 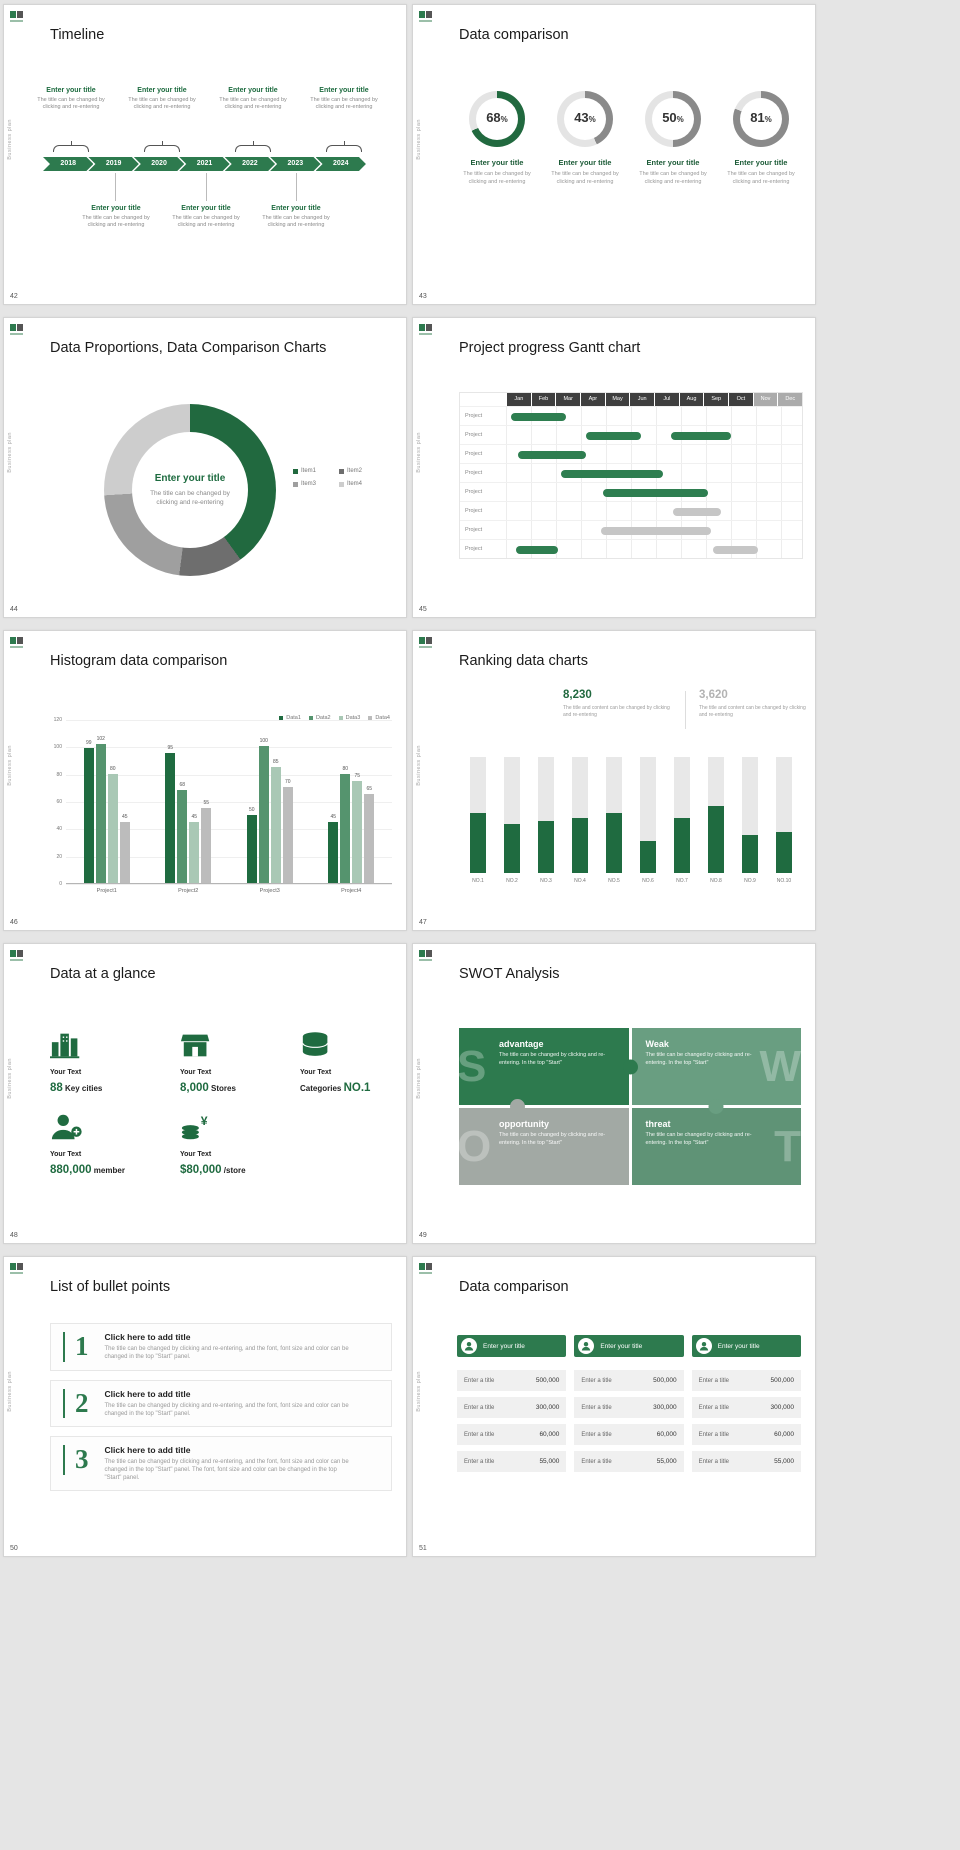 What do you see at coordinates (716, 399) in the screenshot?
I see `gantt-month-cell: Sep` at bounding box center [716, 399].